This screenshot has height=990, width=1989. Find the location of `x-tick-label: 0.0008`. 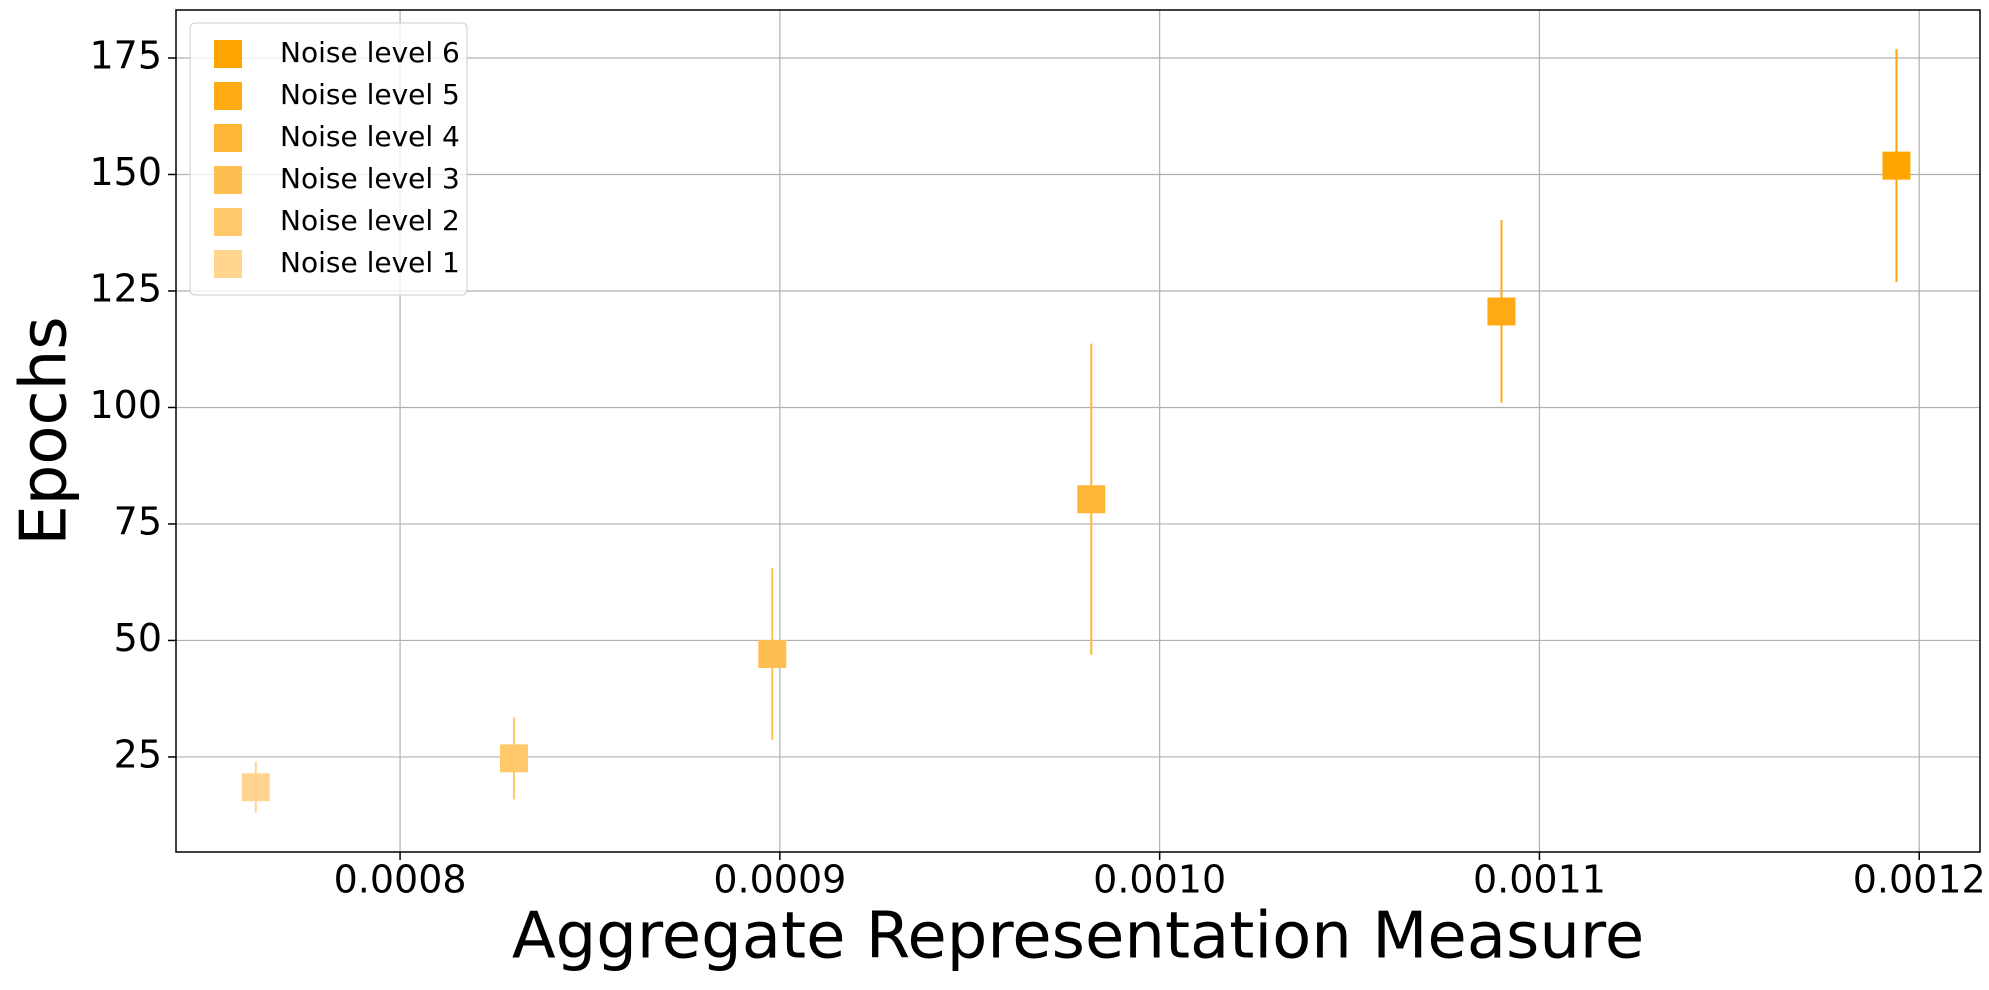

x-tick-label: 0.0008 is located at coordinates (400, 880).